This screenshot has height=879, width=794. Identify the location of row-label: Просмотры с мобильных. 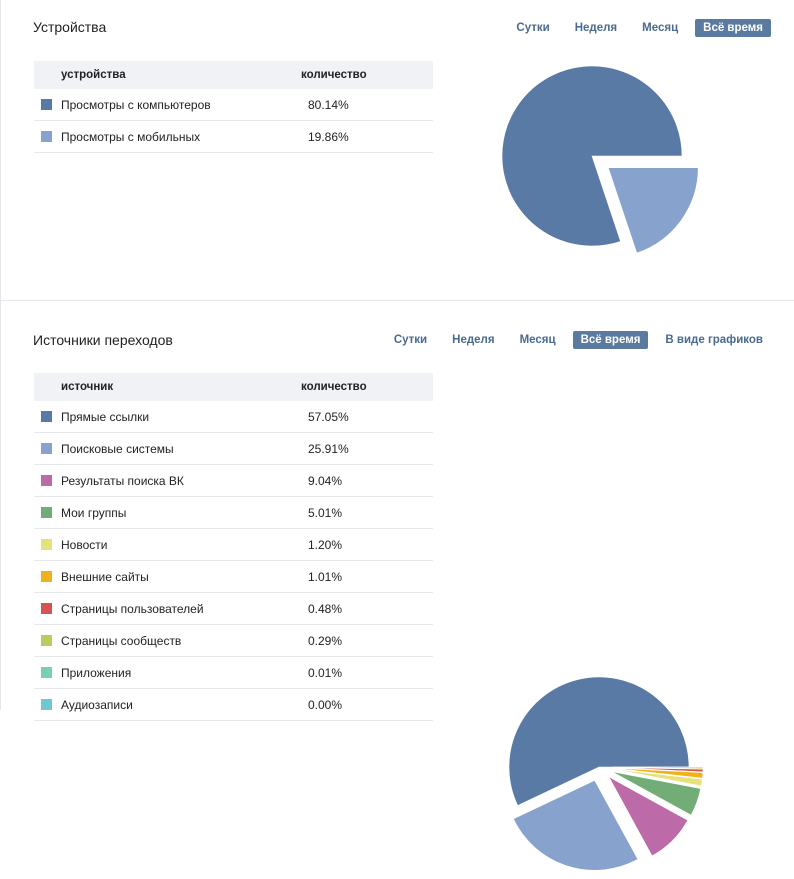
(130, 137).